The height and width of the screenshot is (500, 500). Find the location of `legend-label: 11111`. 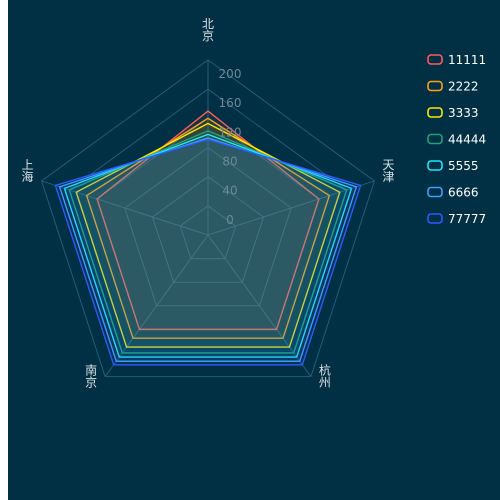

legend-label: 11111 is located at coordinates (467, 60).